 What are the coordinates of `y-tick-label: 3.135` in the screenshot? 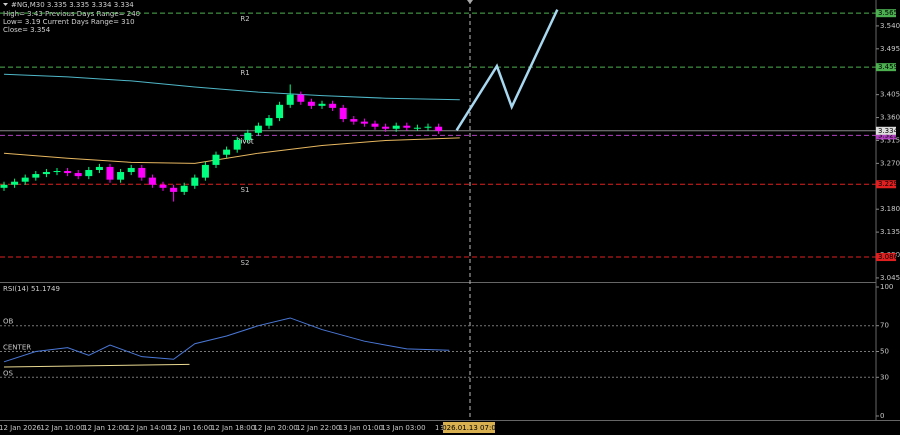 It's located at (890, 232).